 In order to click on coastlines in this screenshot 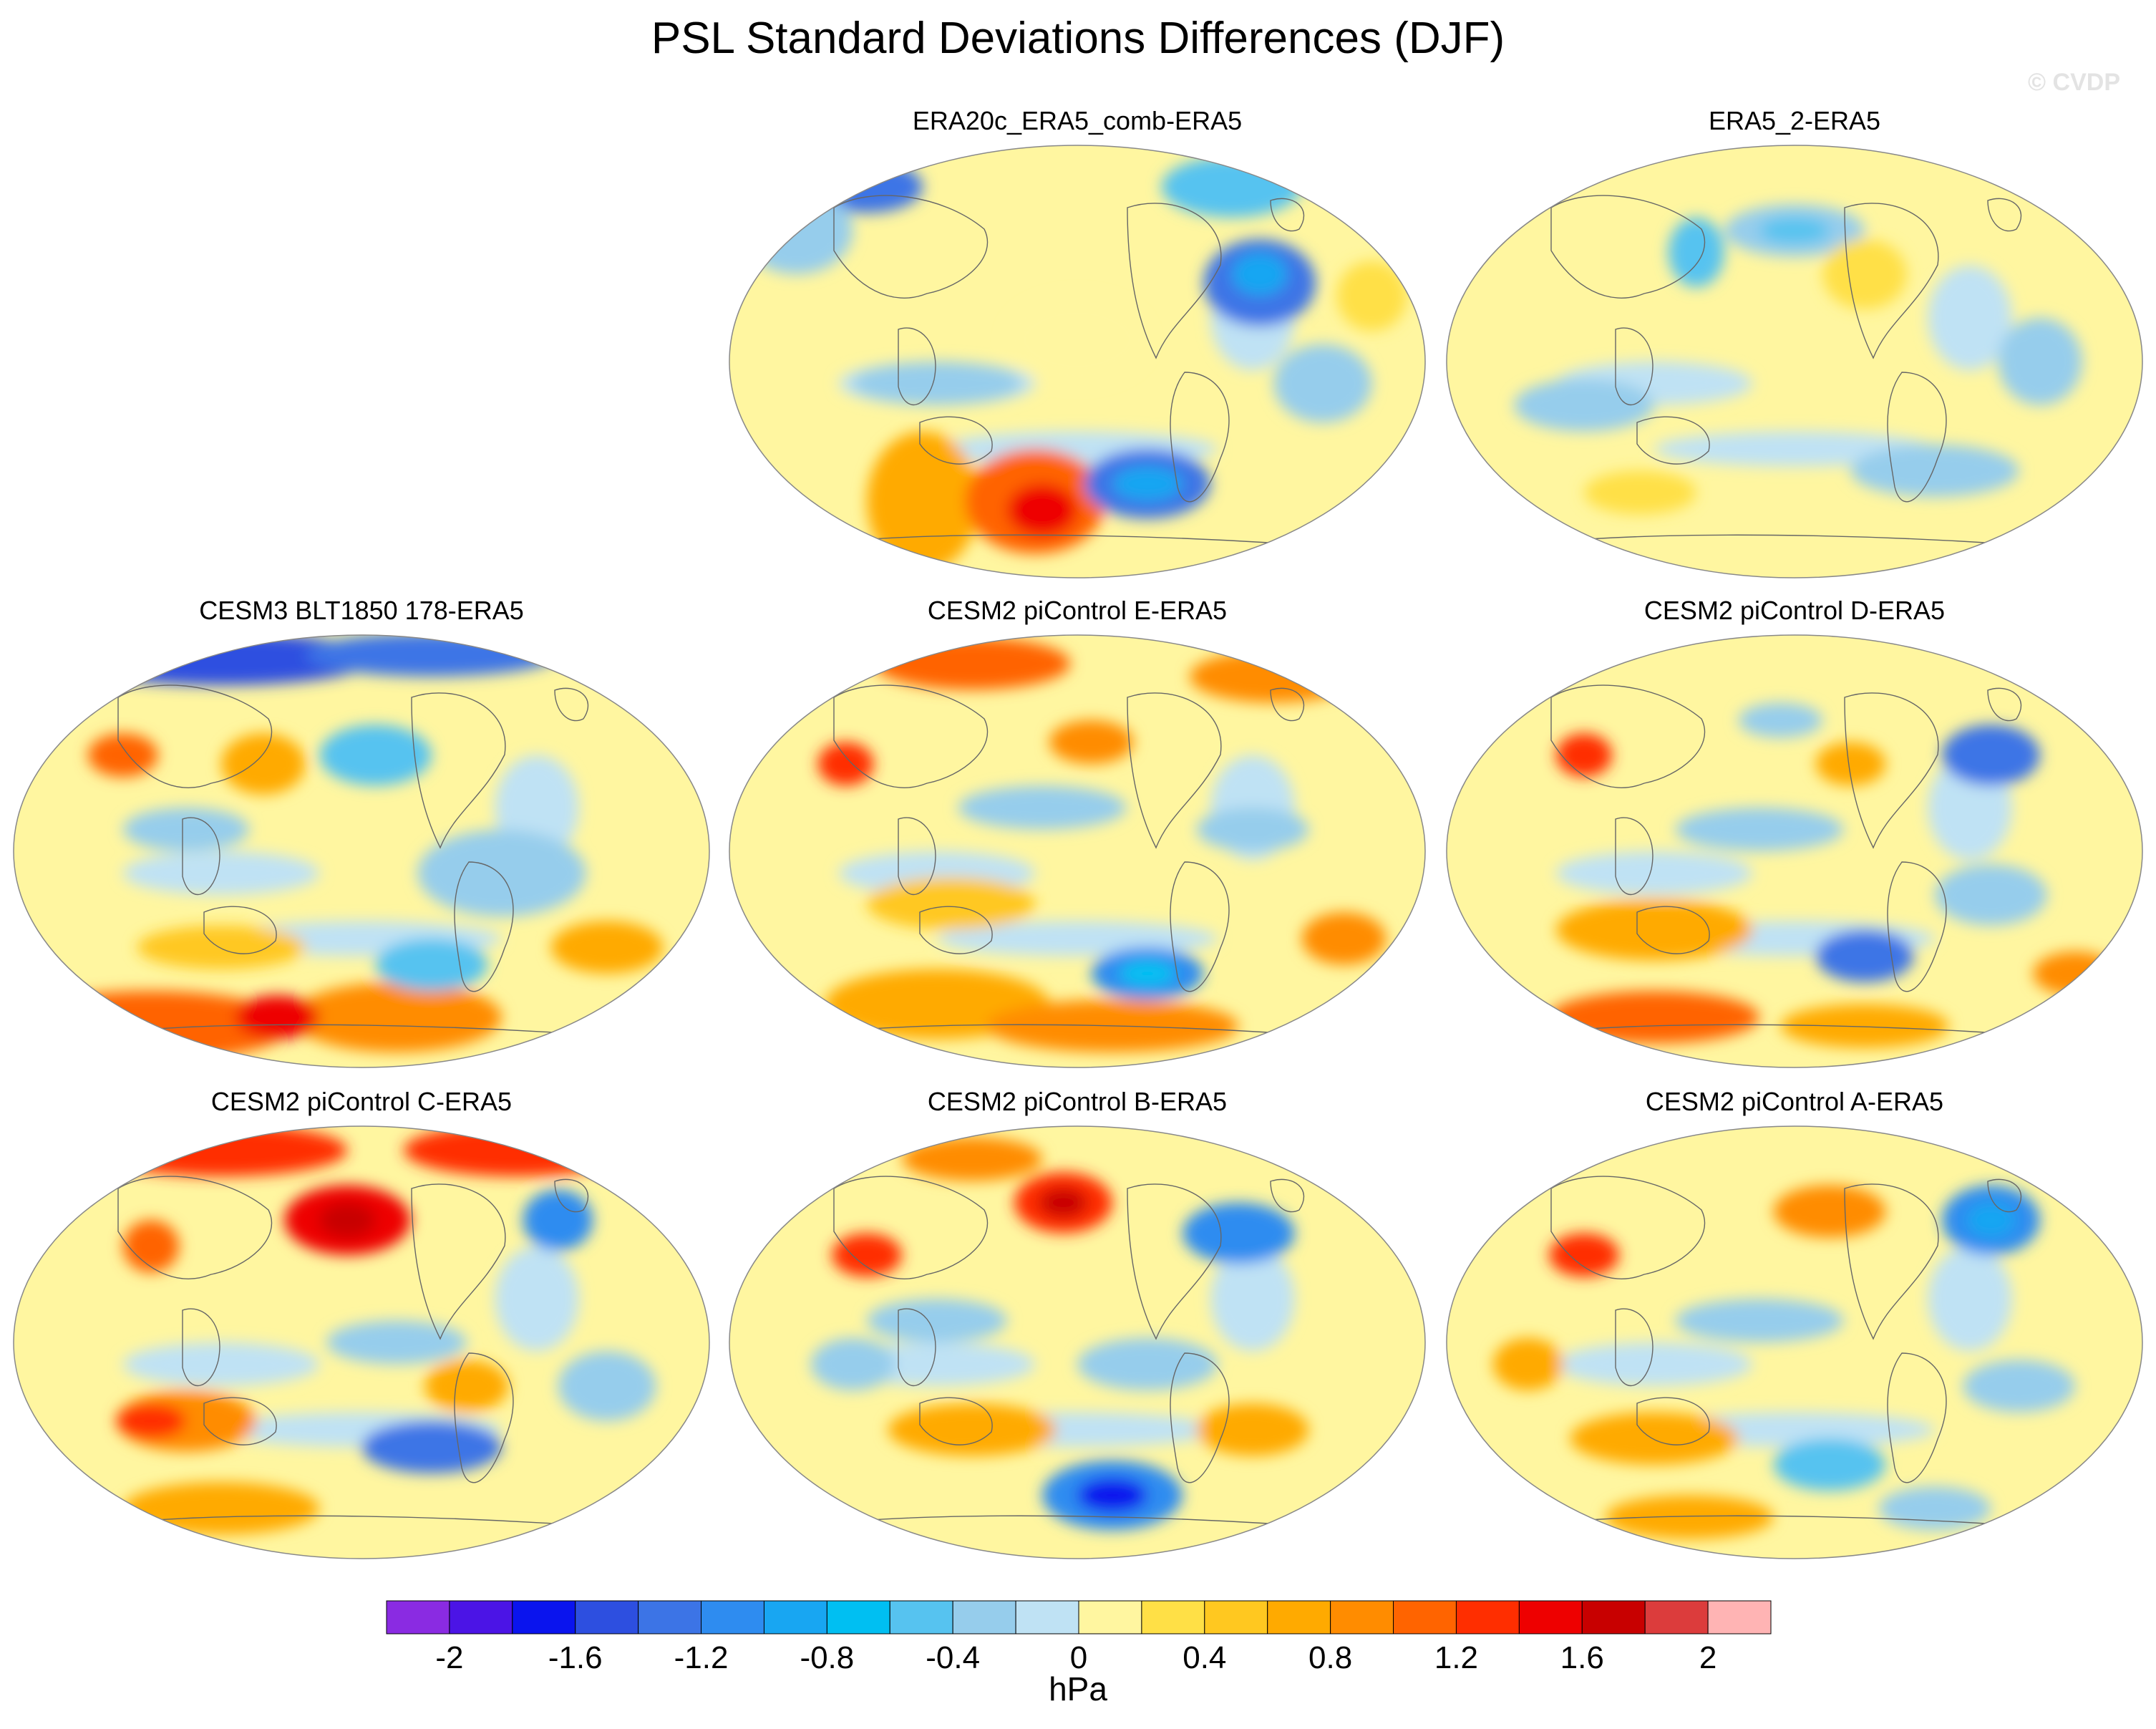, I will do `click(1794, 861)`.